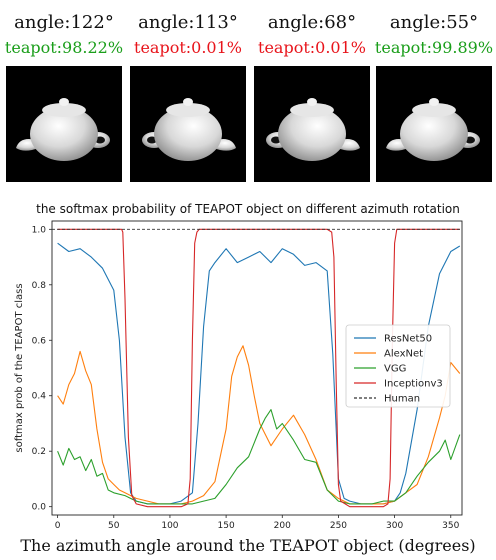  I want to click on legend, so click(398, 366).